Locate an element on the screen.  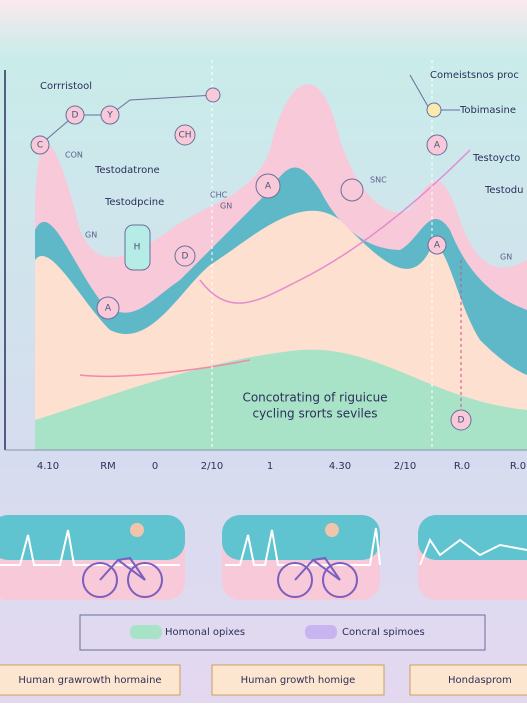
legend-entry: Concral spimoes is located at coordinates (383, 632).